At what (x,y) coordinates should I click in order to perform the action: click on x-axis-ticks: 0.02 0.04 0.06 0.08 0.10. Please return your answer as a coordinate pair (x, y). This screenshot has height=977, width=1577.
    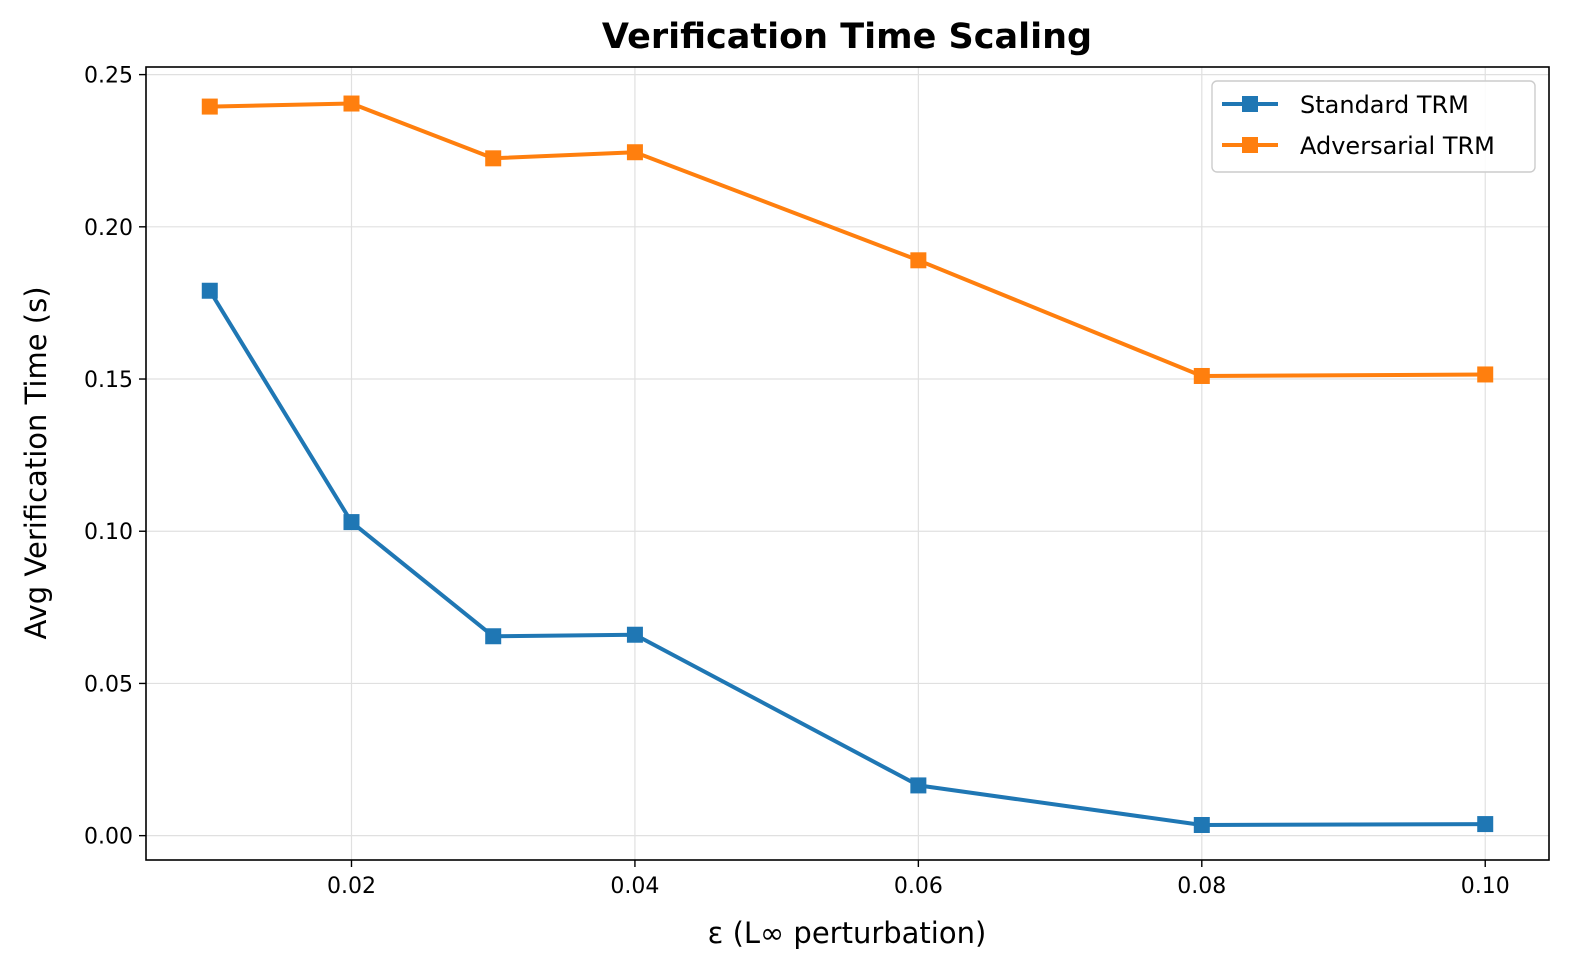
    Looking at the image, I should click on (918, 879).